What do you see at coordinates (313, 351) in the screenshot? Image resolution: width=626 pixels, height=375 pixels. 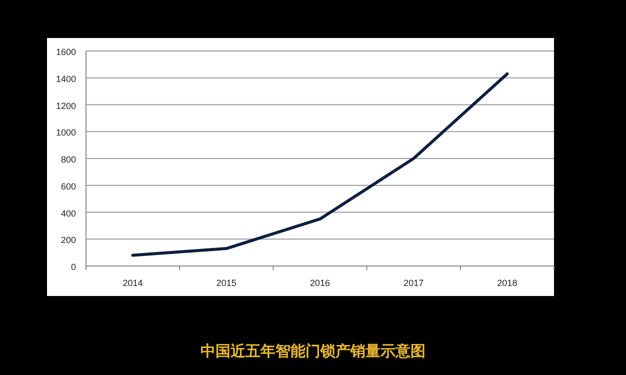 I see `text: 中国近五年智能门锁产销量示意图` at bounding box center [313, 351].